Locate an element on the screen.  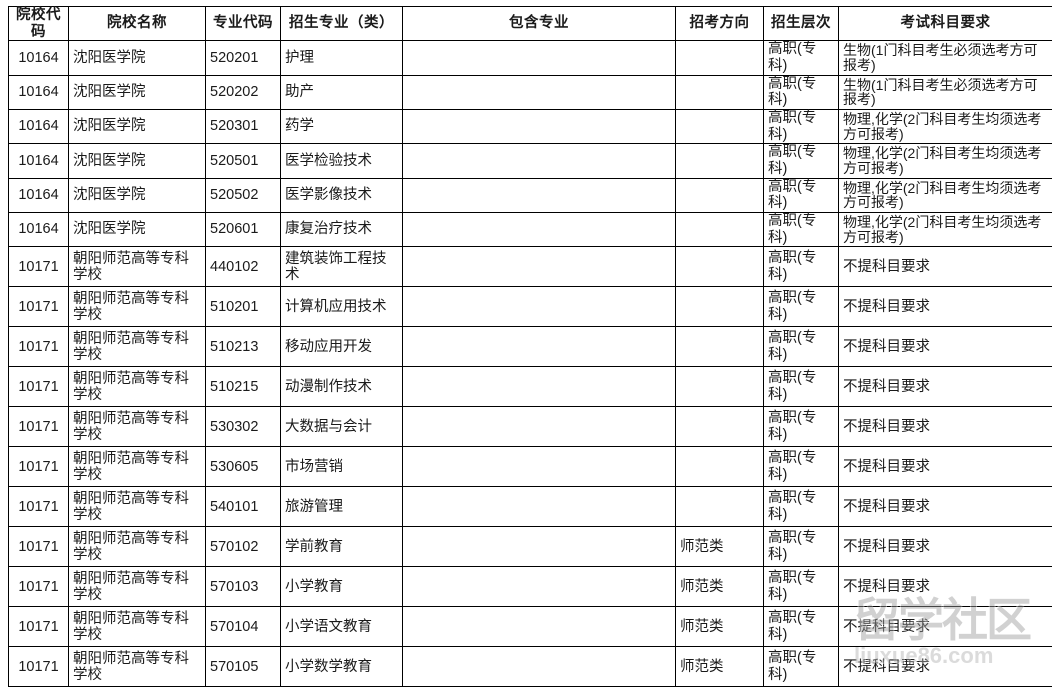
cell-majorcode: 530605 is located at coordinates (243, 467).